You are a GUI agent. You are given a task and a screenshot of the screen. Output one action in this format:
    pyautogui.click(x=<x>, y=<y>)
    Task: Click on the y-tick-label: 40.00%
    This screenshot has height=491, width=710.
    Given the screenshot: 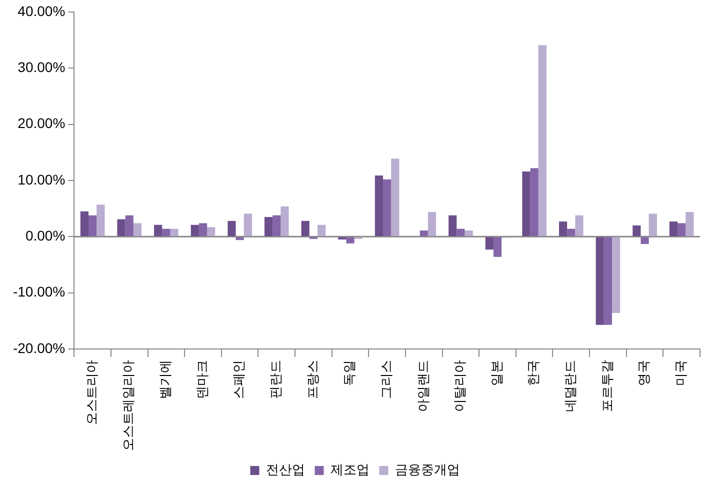 What is the action you would take?
    pyautogui.click(x=42, y=10)
    